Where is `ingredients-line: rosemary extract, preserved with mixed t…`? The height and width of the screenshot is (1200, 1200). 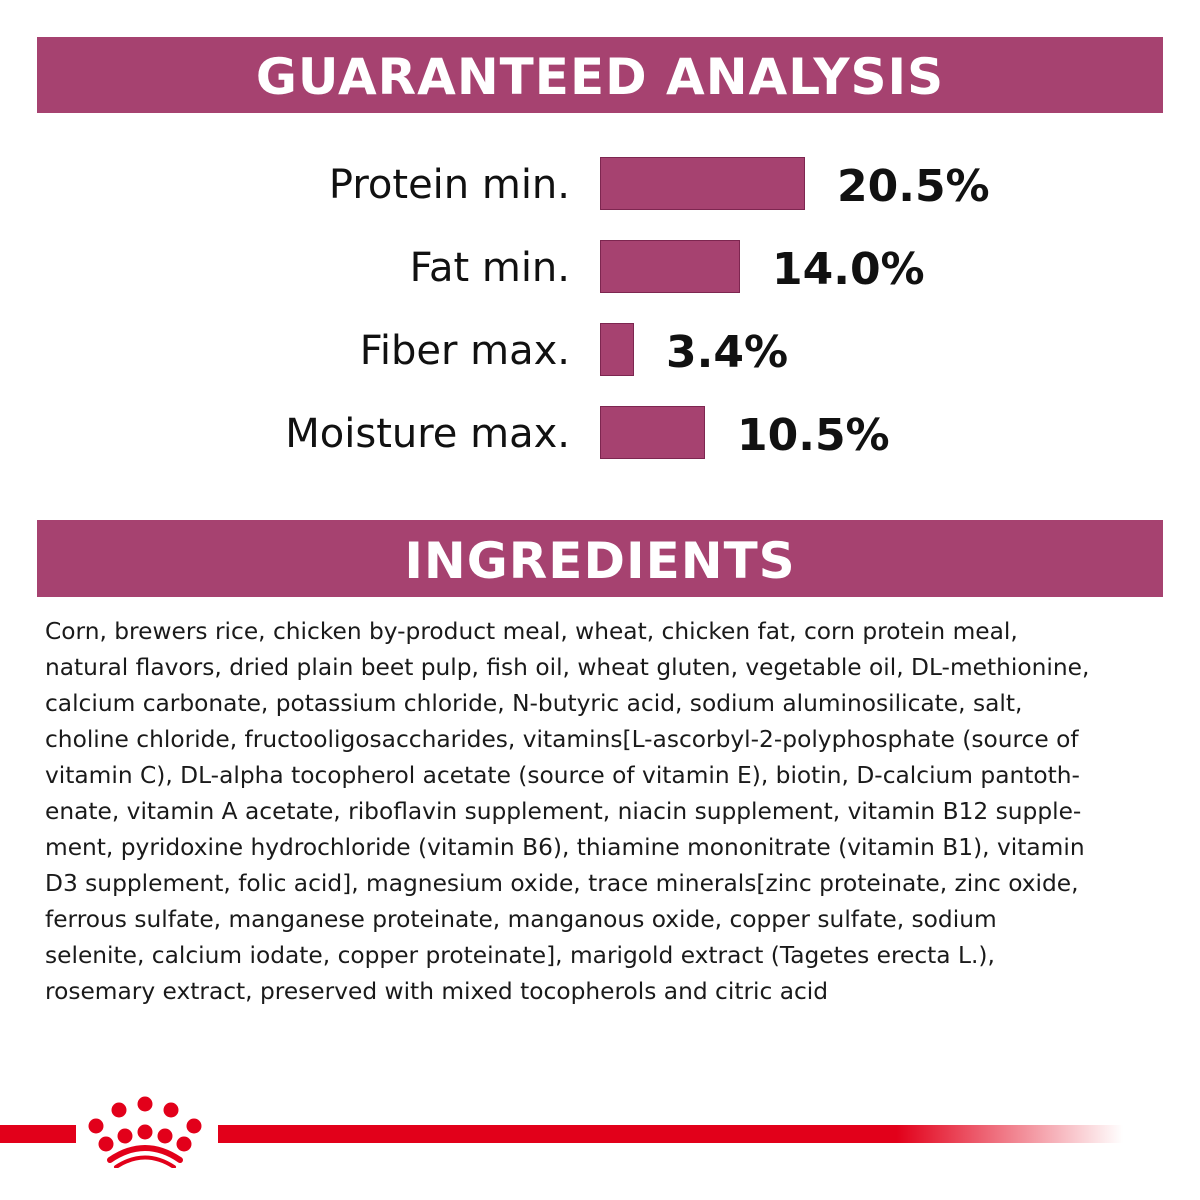
ingredients-line: rosemary extract, preserved with mixed t… is located at coordinates (437, 991).